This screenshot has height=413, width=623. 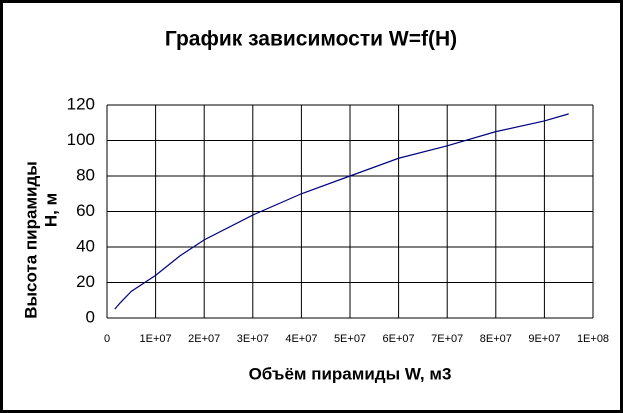 I want to click on y-tick-label: 80, so click(x=85, y=174).